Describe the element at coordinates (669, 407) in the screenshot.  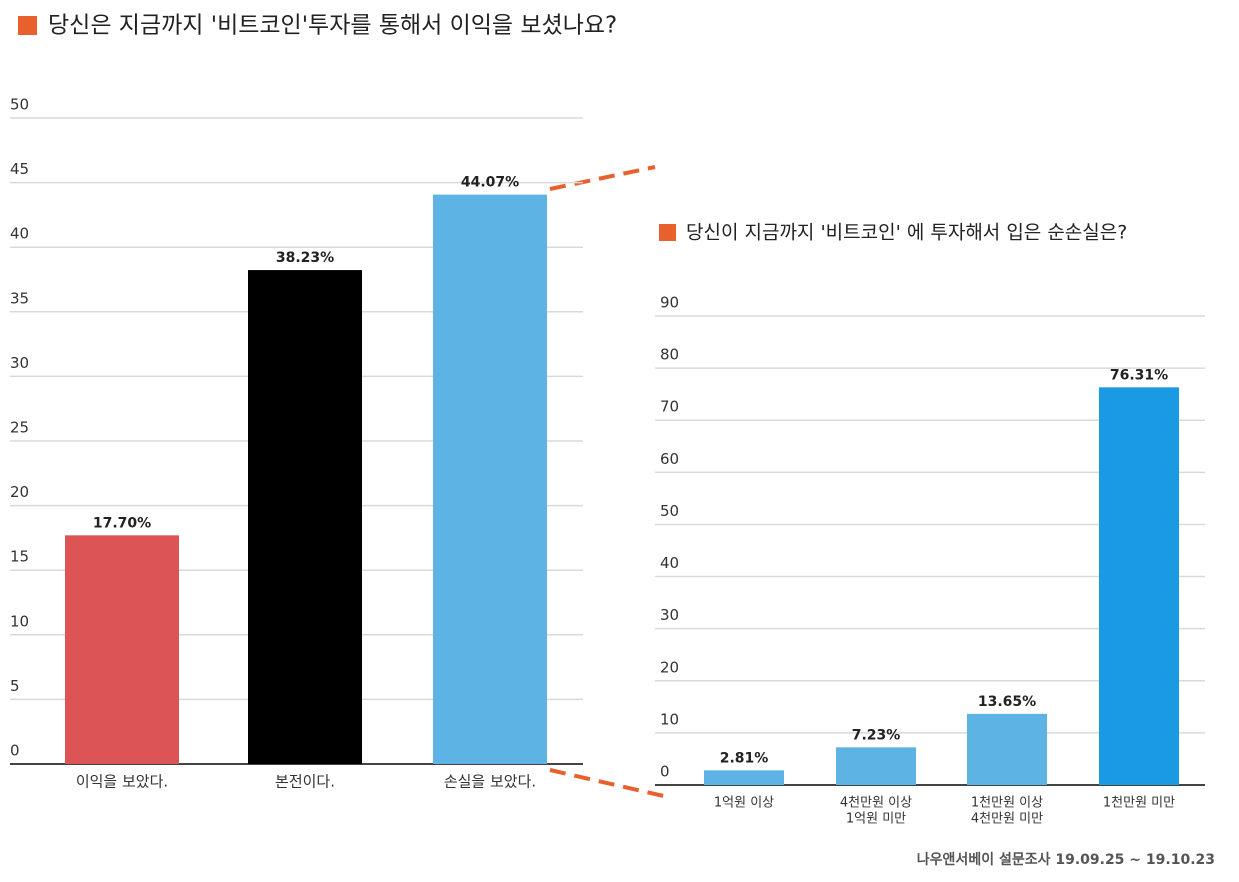
I see `y-tick-label: 70` at that location.